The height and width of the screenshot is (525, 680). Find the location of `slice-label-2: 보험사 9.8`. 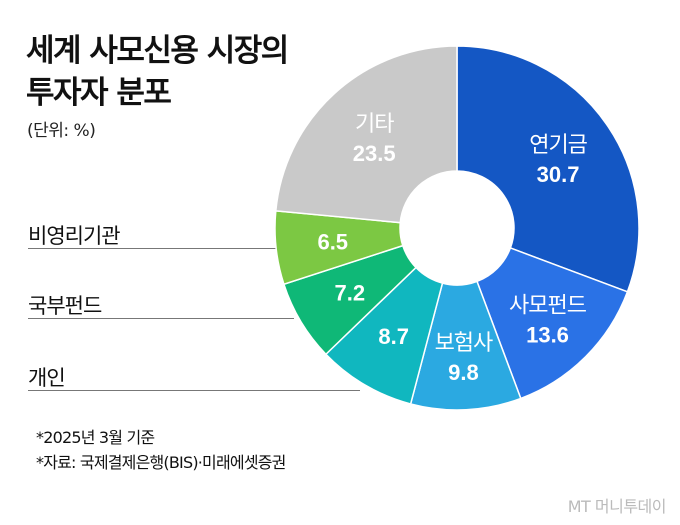

slice-label-2: 보험사 9.8 is located at coordinates (464, 358).